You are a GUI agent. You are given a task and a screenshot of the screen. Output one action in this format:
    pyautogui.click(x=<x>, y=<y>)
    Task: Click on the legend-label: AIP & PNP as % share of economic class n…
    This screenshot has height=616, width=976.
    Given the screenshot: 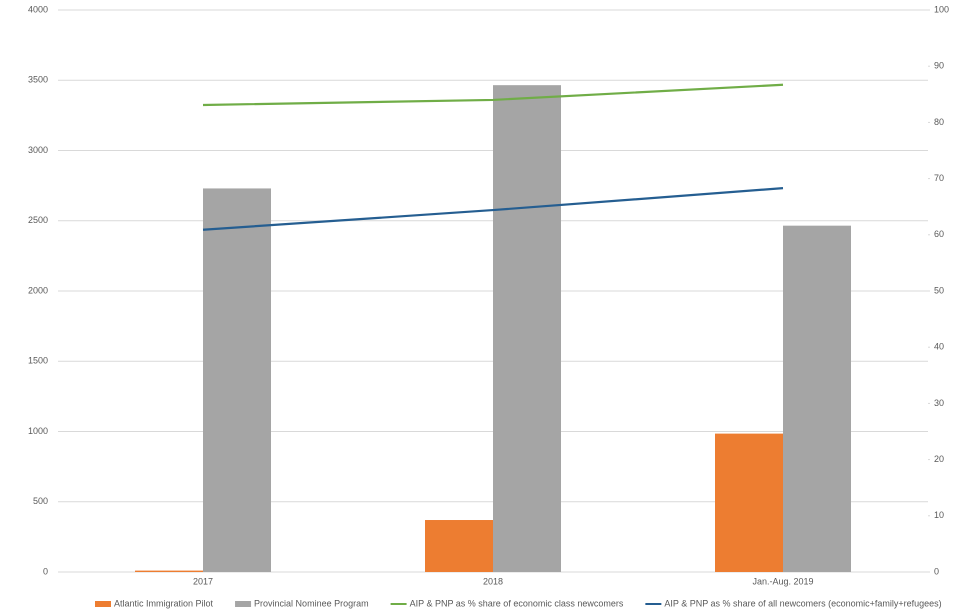 What is the action you would take?
    pyautogui.click(x=517, y=603)
    